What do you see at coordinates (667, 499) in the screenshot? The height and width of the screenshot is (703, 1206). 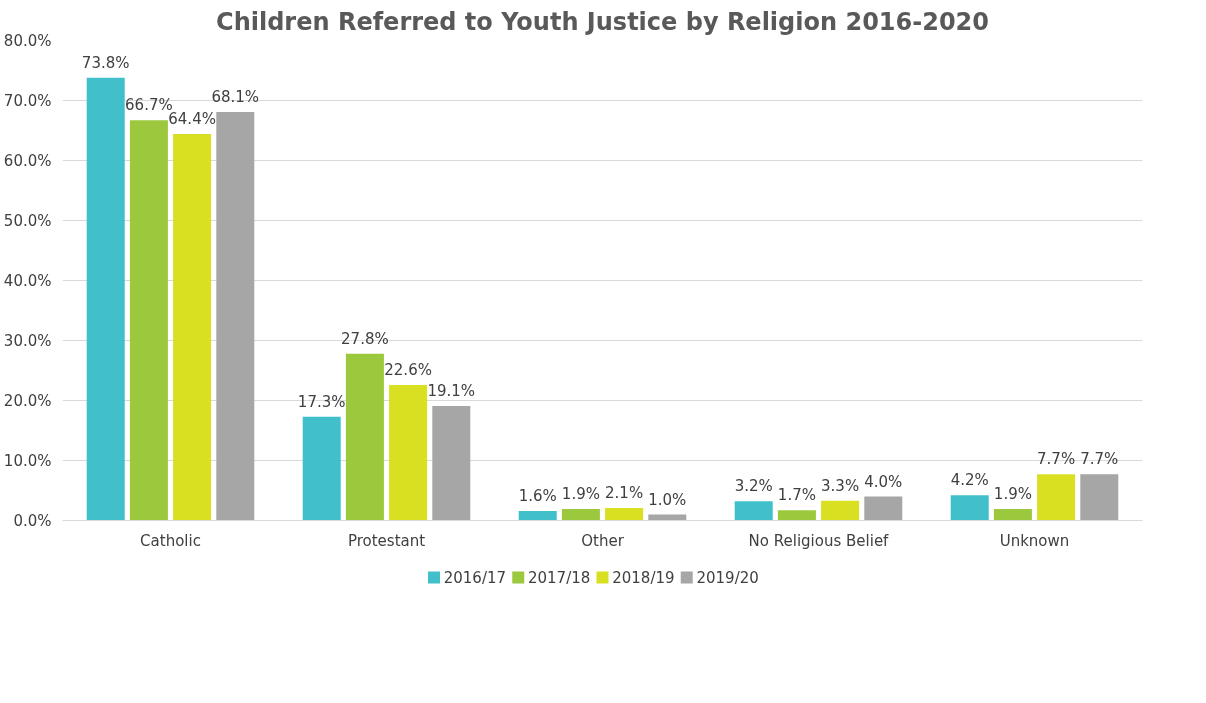 I see `data-label: 1.0%` at bounding box center [667, 499].